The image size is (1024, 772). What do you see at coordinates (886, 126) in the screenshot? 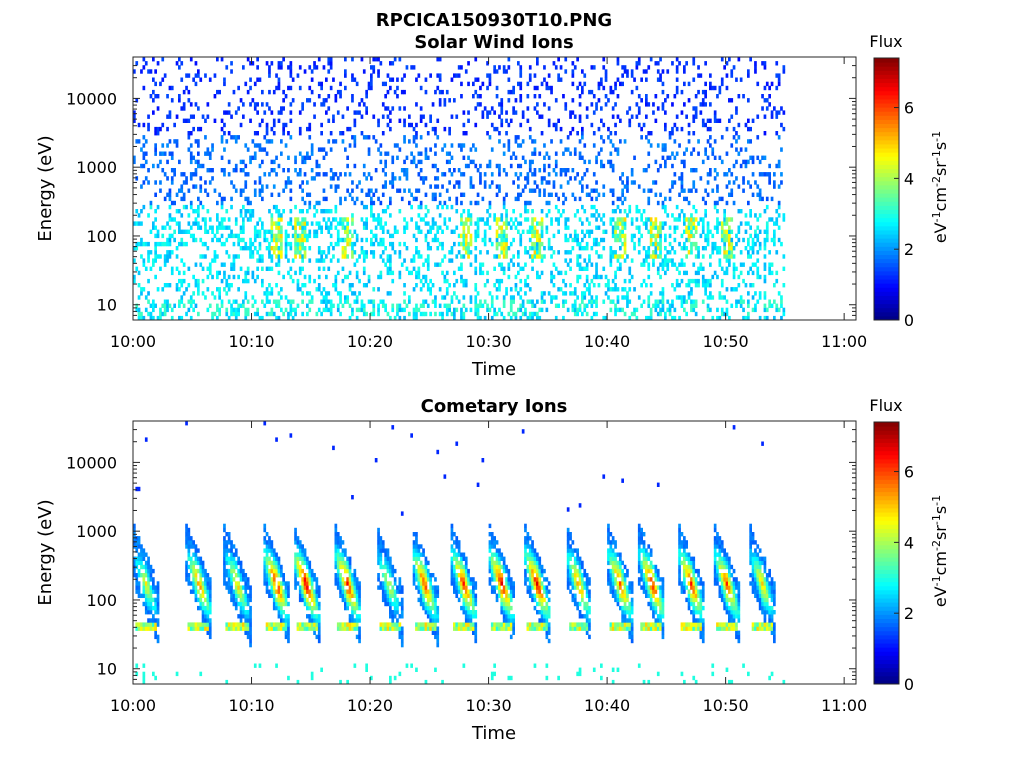
I see `colorbar-segment` at bounding box center [886, 126].